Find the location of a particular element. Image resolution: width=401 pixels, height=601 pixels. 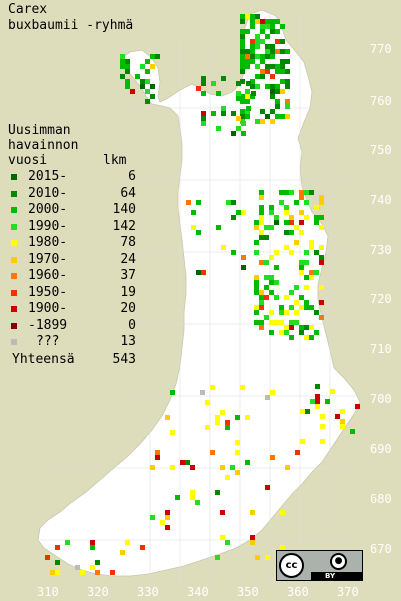

y-tick-label: 750 is located at coordinates (381, 150).